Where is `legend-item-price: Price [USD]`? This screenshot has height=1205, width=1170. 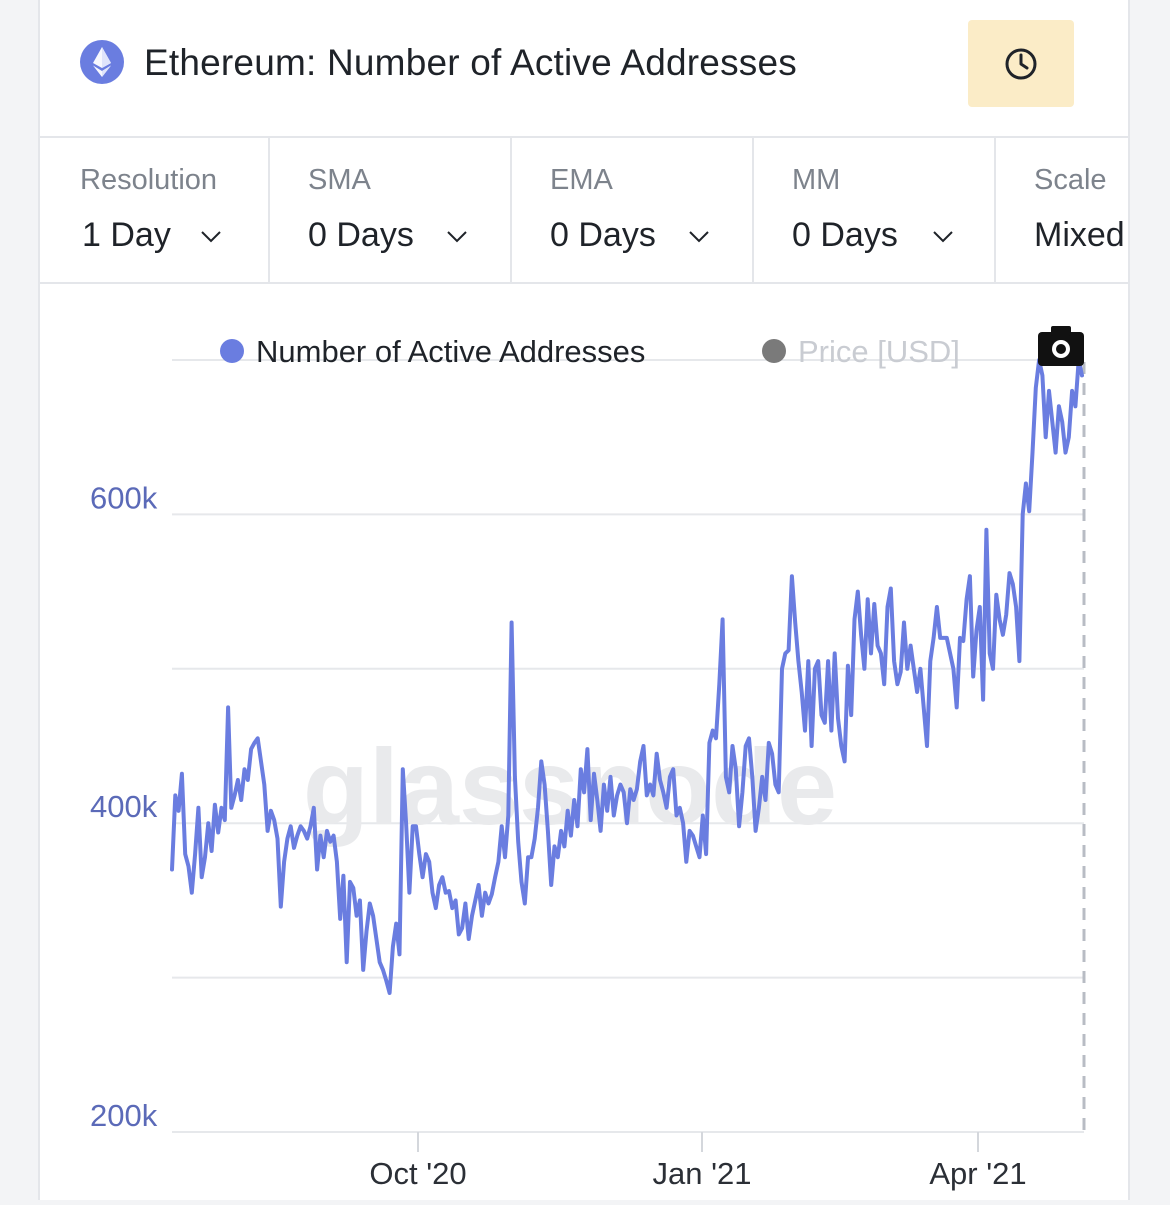 legend-item-price: Price [USD] is located at coordinates (861, 351).